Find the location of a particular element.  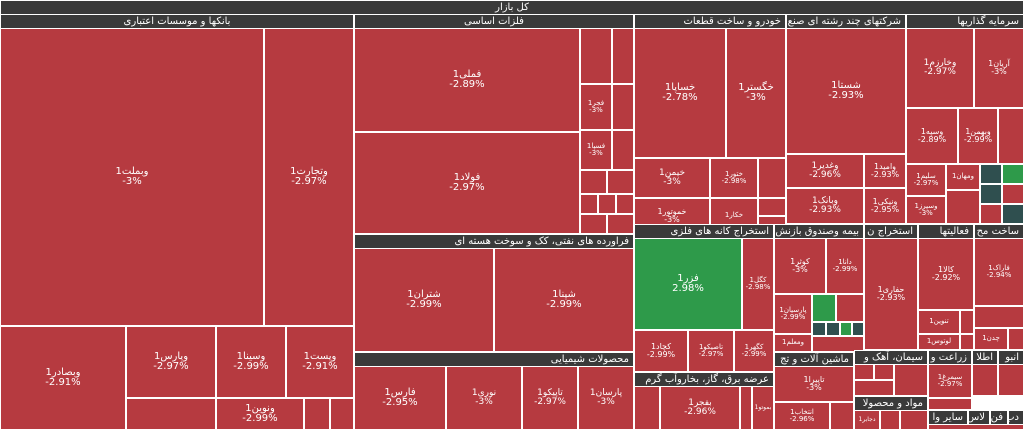

stock-tile-fazar: فزر1 2.98% is located at coordinates (688, 284).